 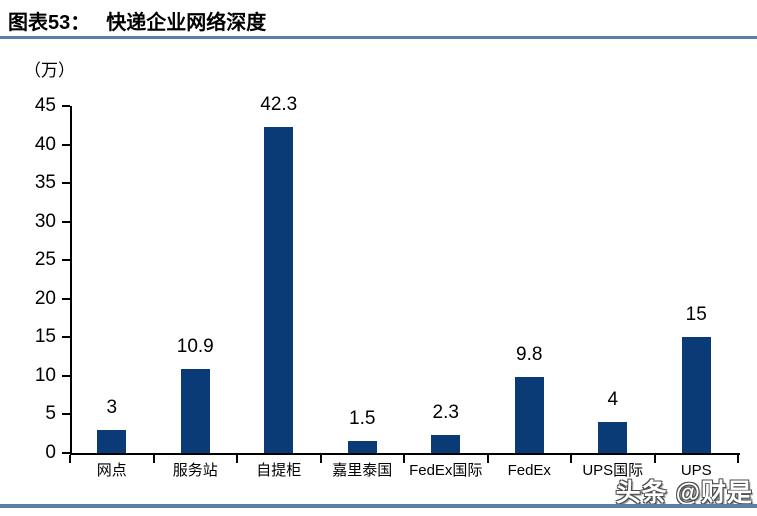 What do you see at coordinates (684, 493) in the screenshot?
I see `watermark: 头条 @财是` at bounding box center [684, 493].